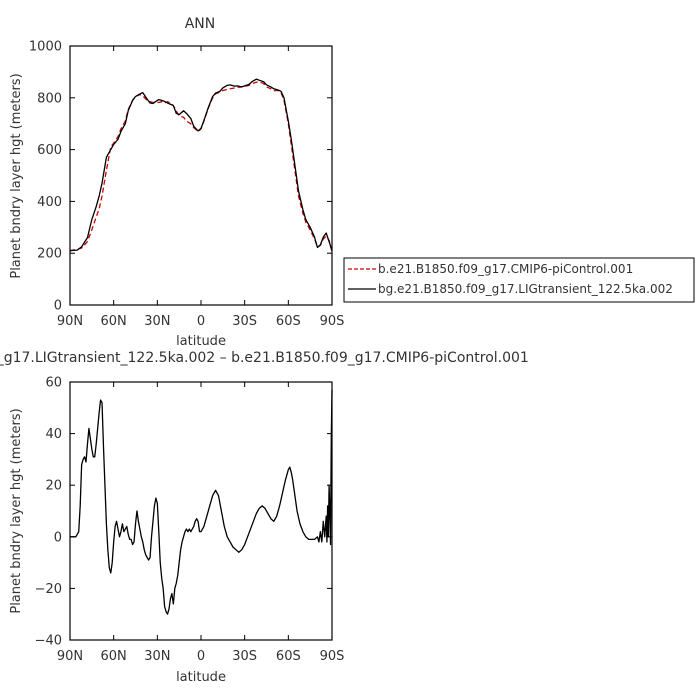 Image resolution: width=700 pixels, height=700 pixels. What do you see at coordinates (201, 677) in the screenshot?
I see `bottom-x-axis-label: latitude` at bounding box center [201, 677].